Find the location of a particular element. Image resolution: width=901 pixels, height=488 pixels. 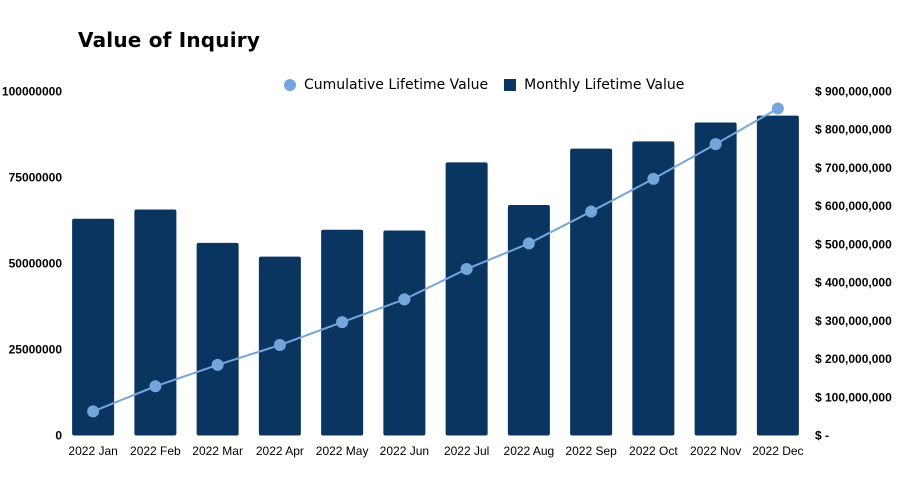

legend-item-monthly: Monthly Lifetime Value is located at coordinates (594, 85).